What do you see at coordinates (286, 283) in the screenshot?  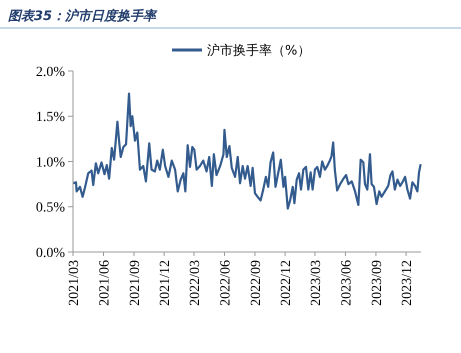 I see `x-tick-label: 2022/12` at bounding box center [286, 283].